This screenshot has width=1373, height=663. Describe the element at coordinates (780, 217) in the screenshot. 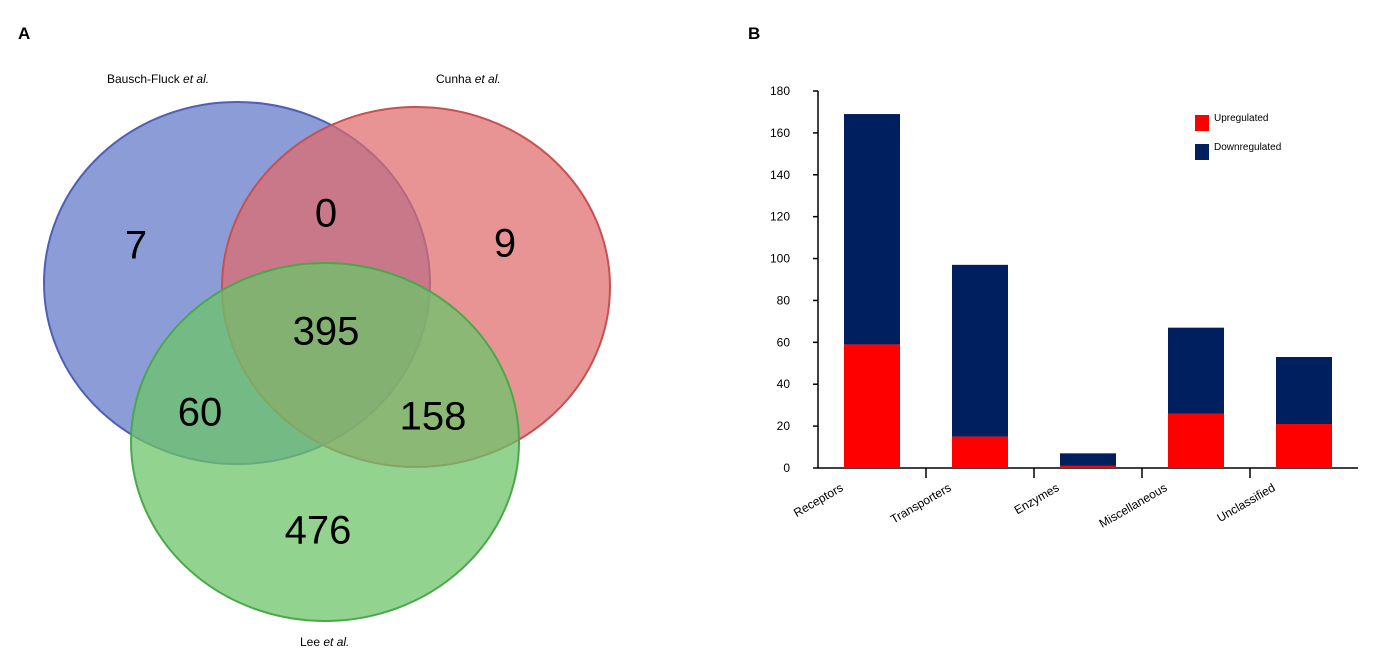

I see `y-tick-label: 120` at that location.